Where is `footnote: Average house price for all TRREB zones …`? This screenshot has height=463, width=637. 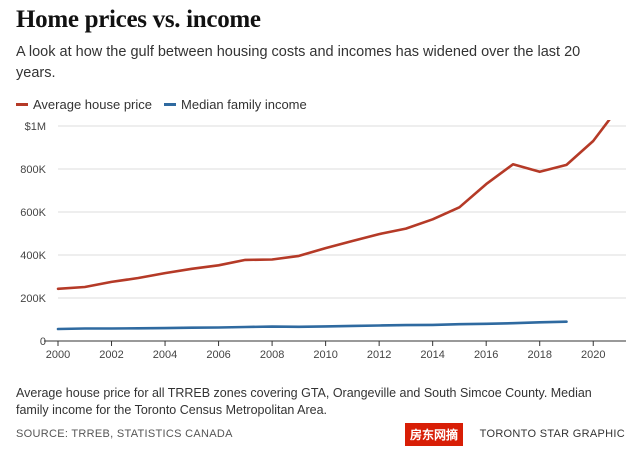 footnote: Average house price for all TRREB zones … is located at coordinates (304, 401).